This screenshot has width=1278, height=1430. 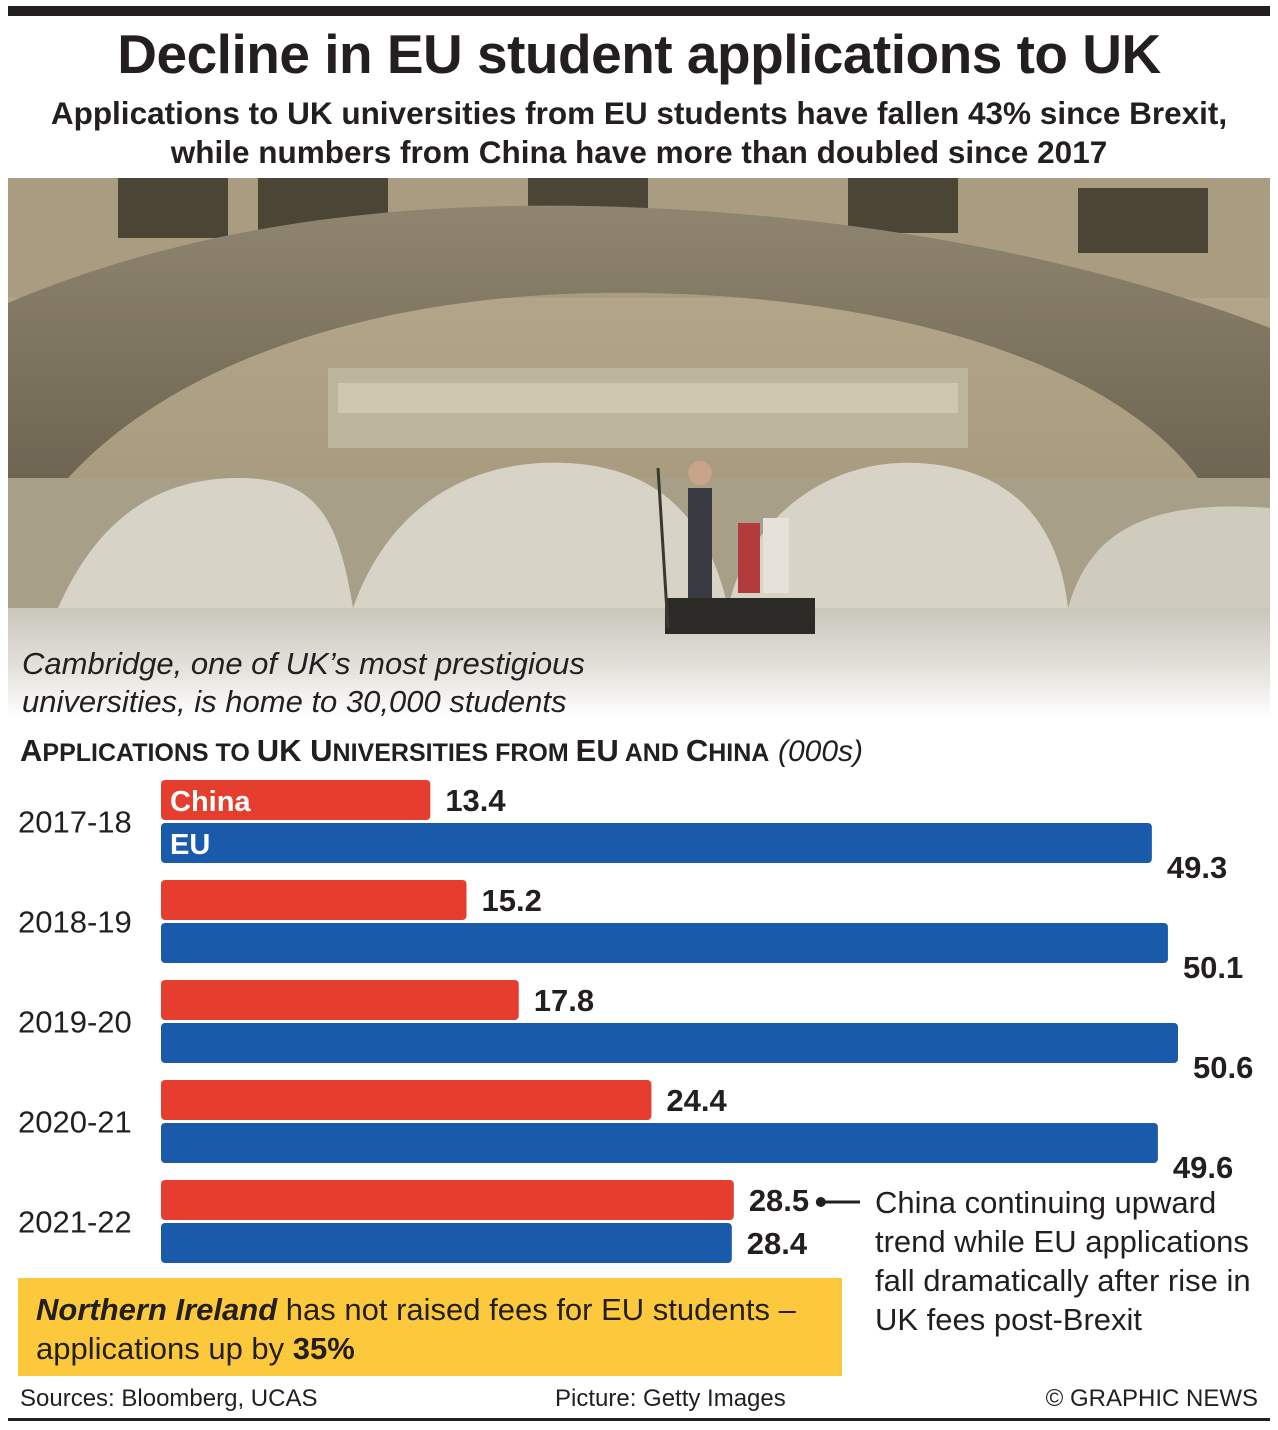 I want to click on eu-series-label: EU, so click(x=190, y=845).